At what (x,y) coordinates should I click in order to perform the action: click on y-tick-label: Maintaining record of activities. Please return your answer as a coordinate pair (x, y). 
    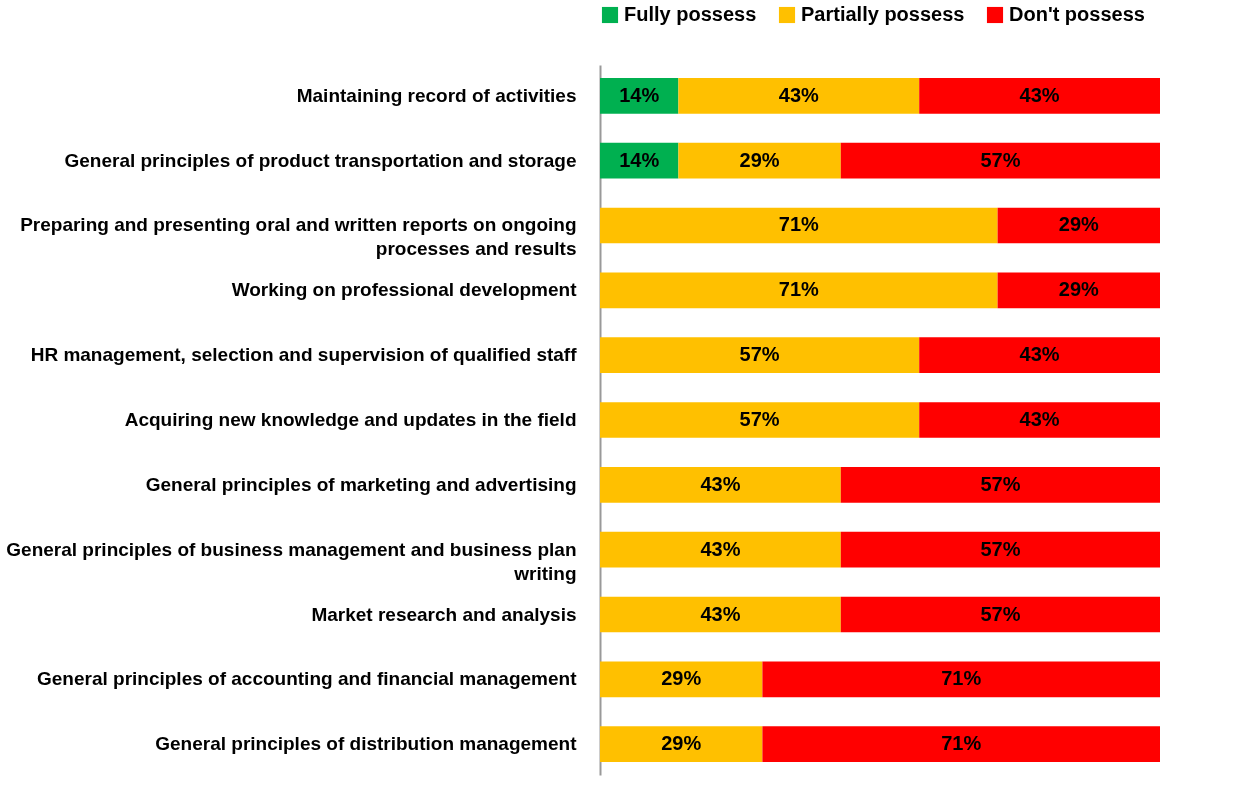
    Looking at the image, I should click on (436, 95).